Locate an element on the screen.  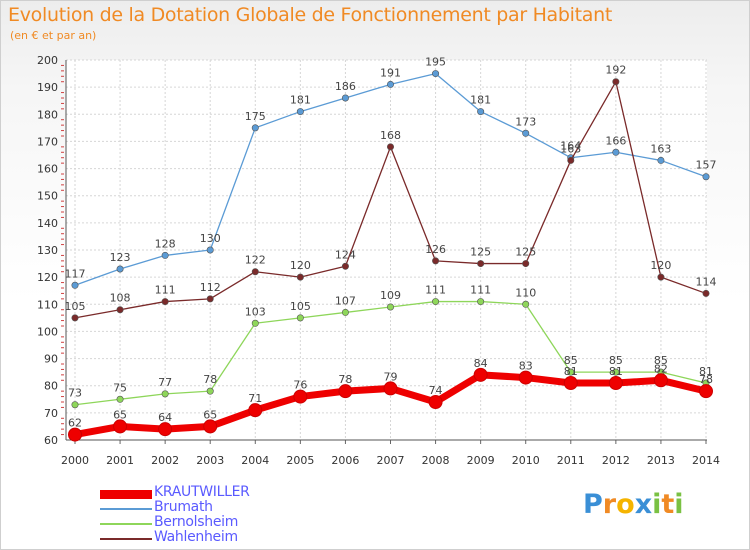
data-label: 62 is located at coordinates (75, 423).